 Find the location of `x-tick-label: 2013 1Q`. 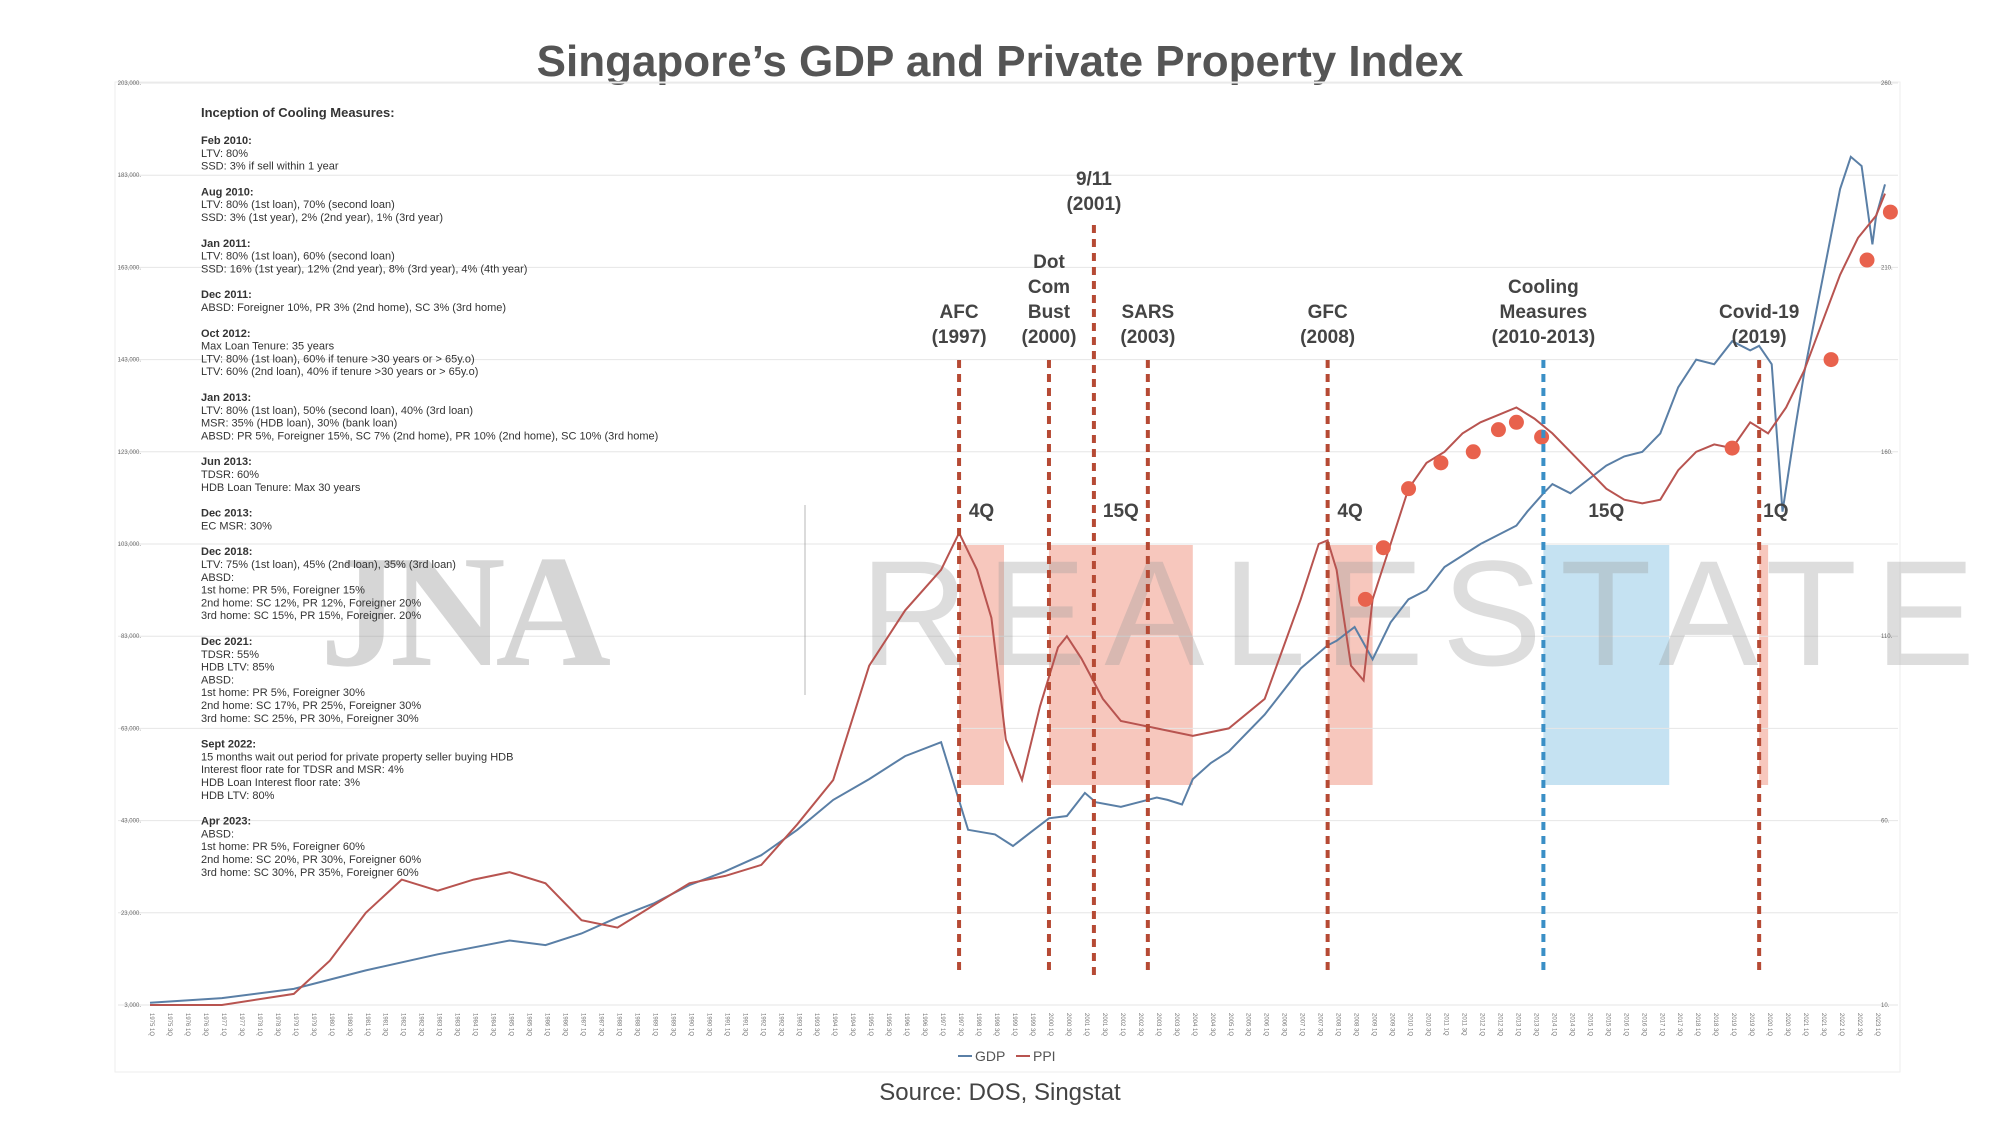

x-tick-label: 2013 1Q is located at coordinates (1517, 1024).